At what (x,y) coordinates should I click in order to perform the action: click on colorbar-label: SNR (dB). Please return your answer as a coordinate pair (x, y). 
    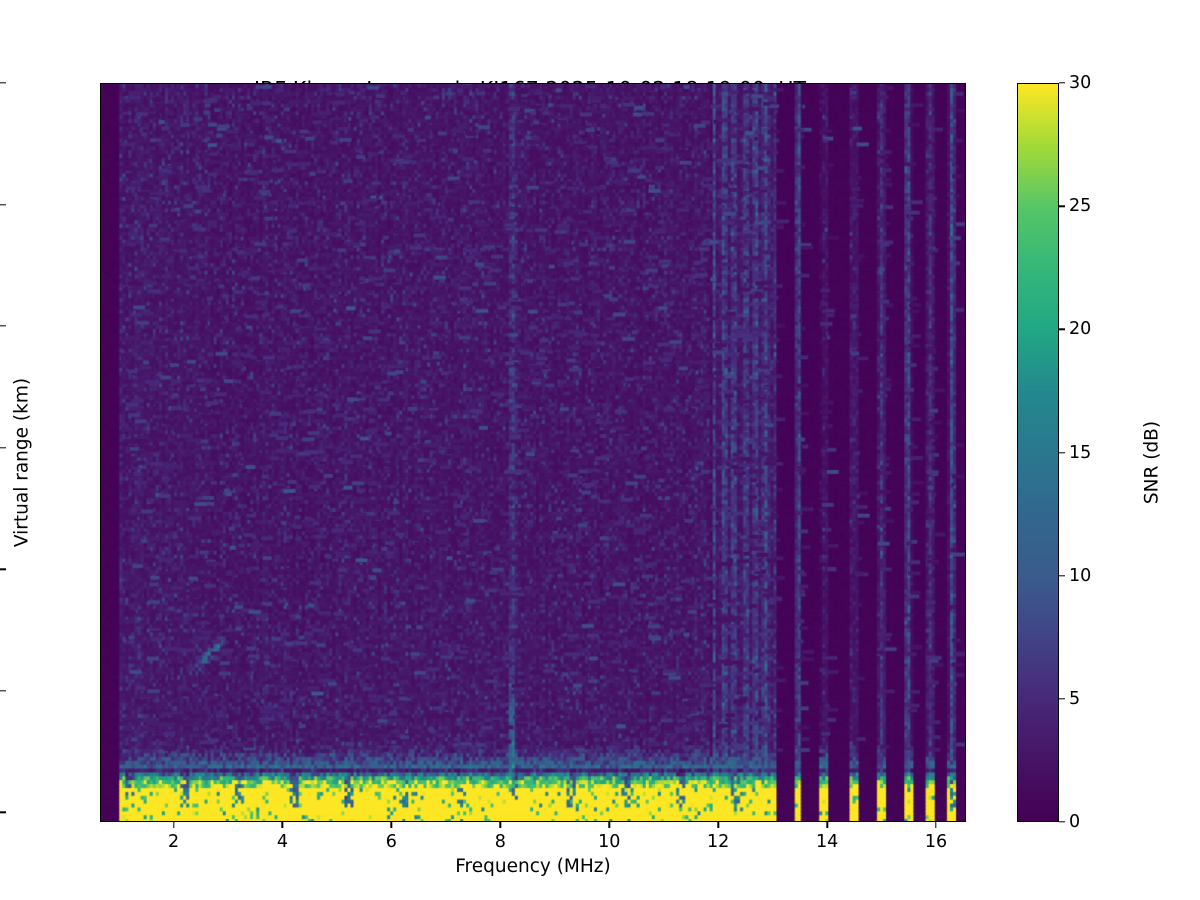
    Looking at the image, I should click on (1152, 462).